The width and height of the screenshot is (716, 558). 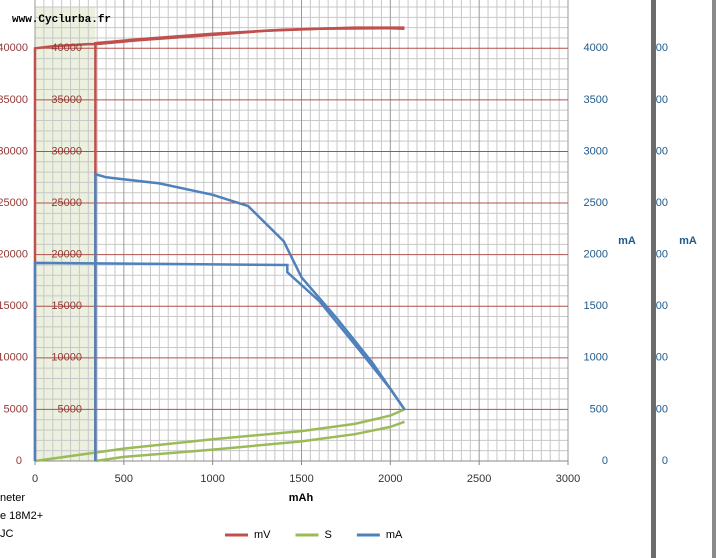 What do you see at coordinates (70, 409) in the screenshot?
I see `y-tick-label-inner: 5000` at bounding box center [70, 409].